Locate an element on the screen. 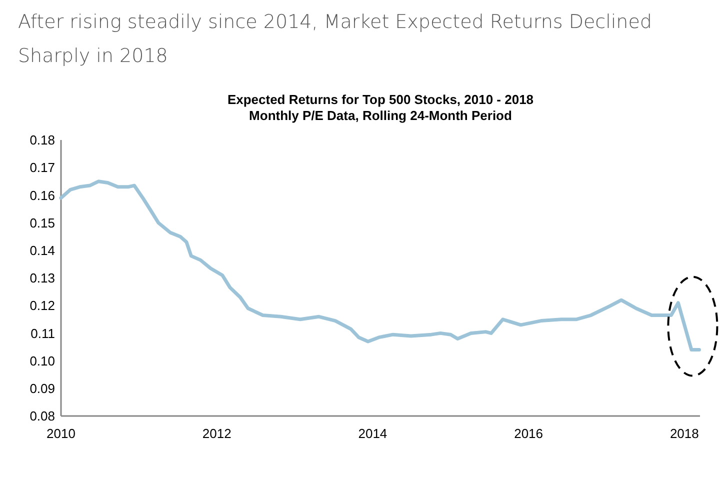 This screenshot has width=728, height=494. x-tick-label: 2012 is located at coordinates (217, 433).